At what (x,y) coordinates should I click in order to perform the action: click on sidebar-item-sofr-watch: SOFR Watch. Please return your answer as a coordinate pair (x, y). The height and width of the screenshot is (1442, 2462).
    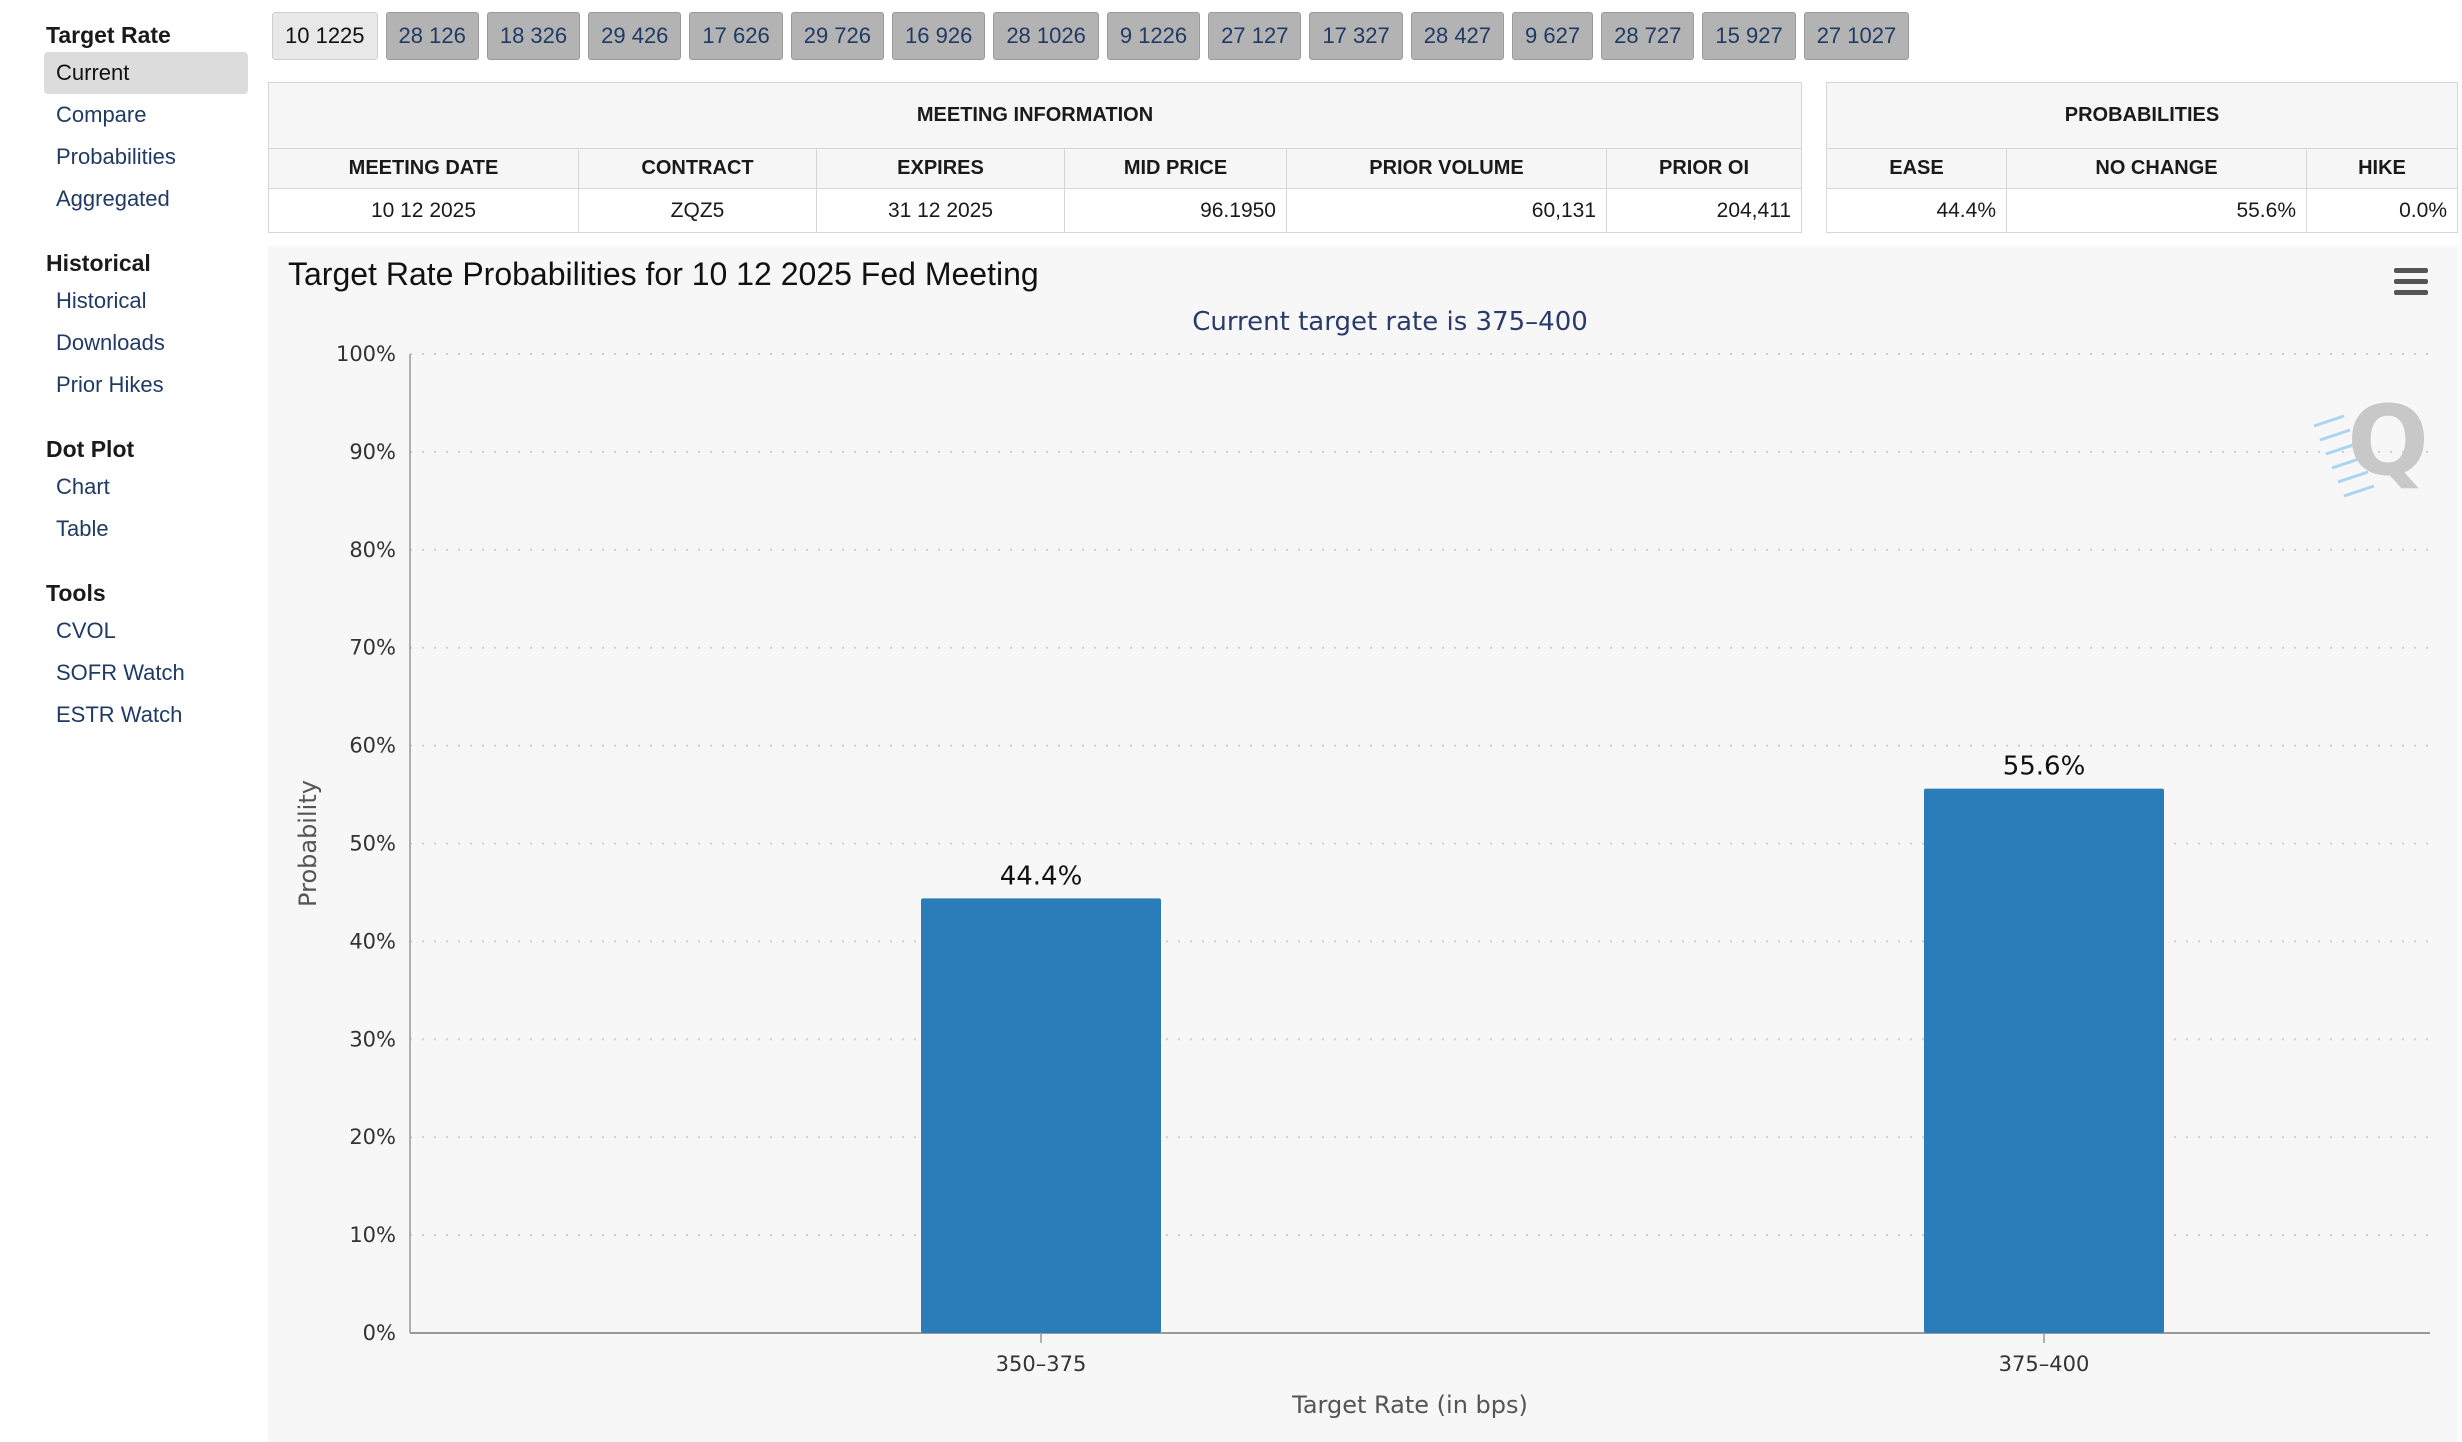
    Looking at the image, I should click on (120, 672).